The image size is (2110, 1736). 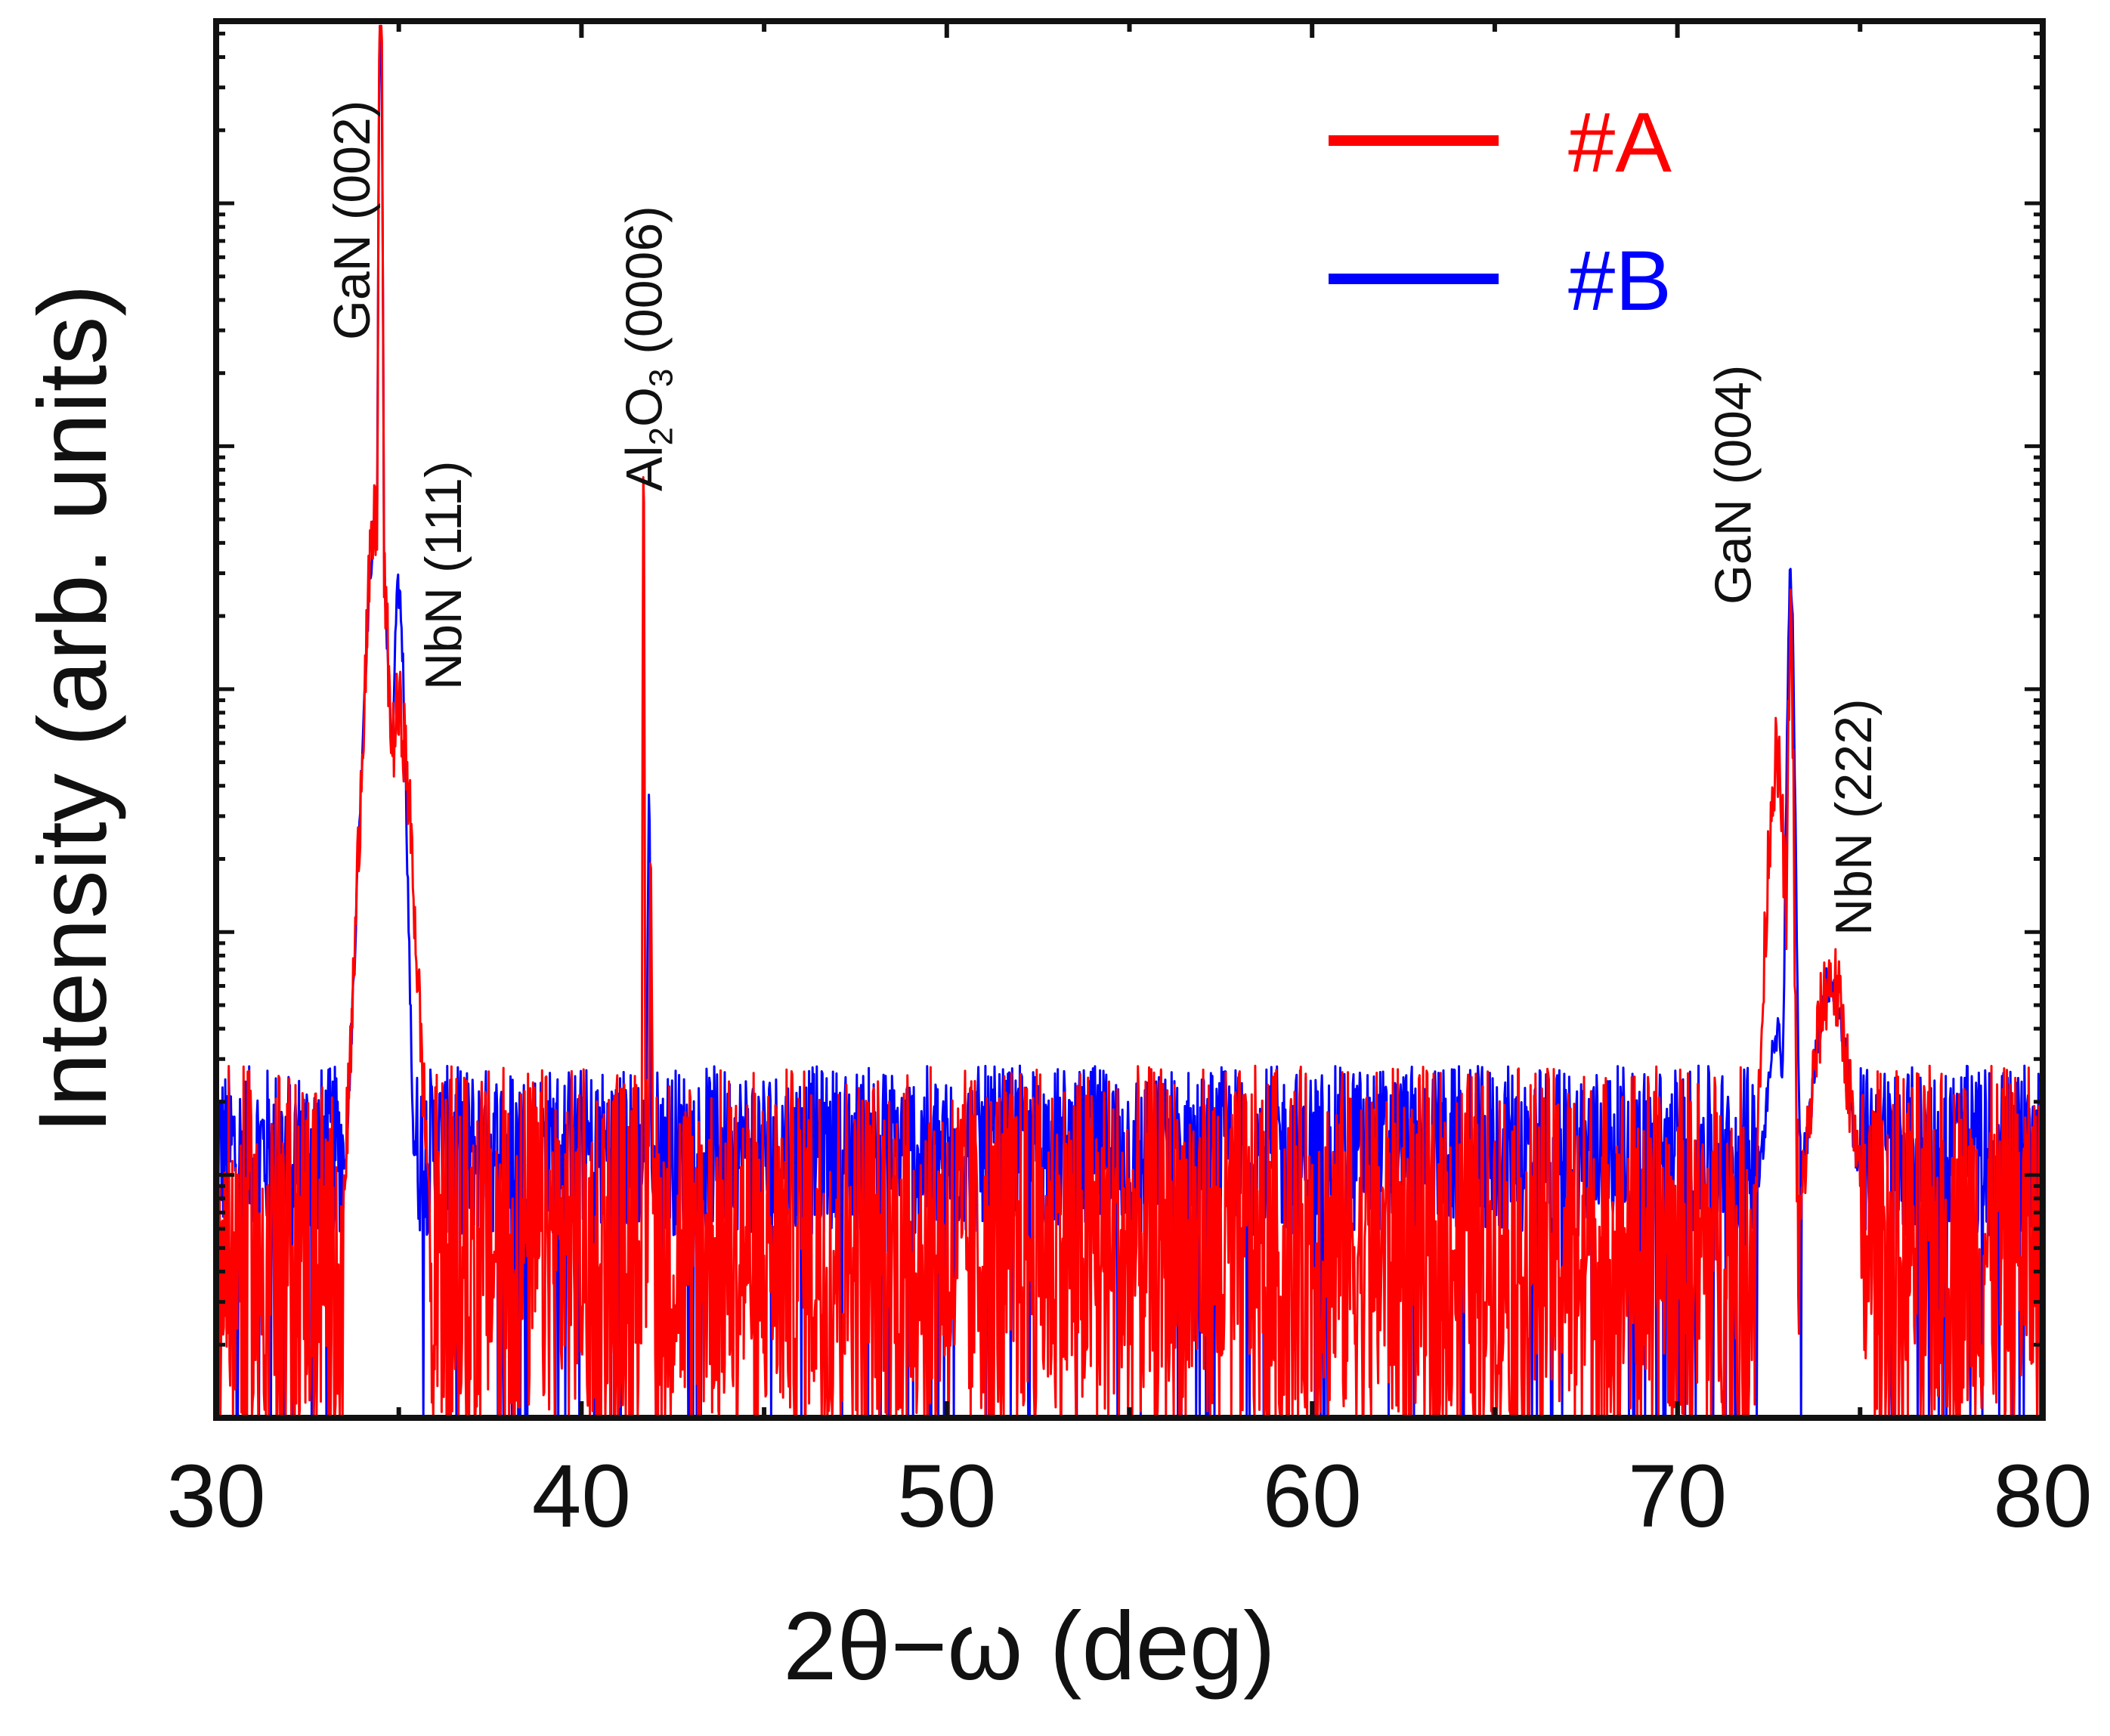 What do you see at coordinates (648, 348) in the screenshot?
I see `peak-label-al2o3-0006: Al2O3 (0006)` at bounding box center [648, 348].